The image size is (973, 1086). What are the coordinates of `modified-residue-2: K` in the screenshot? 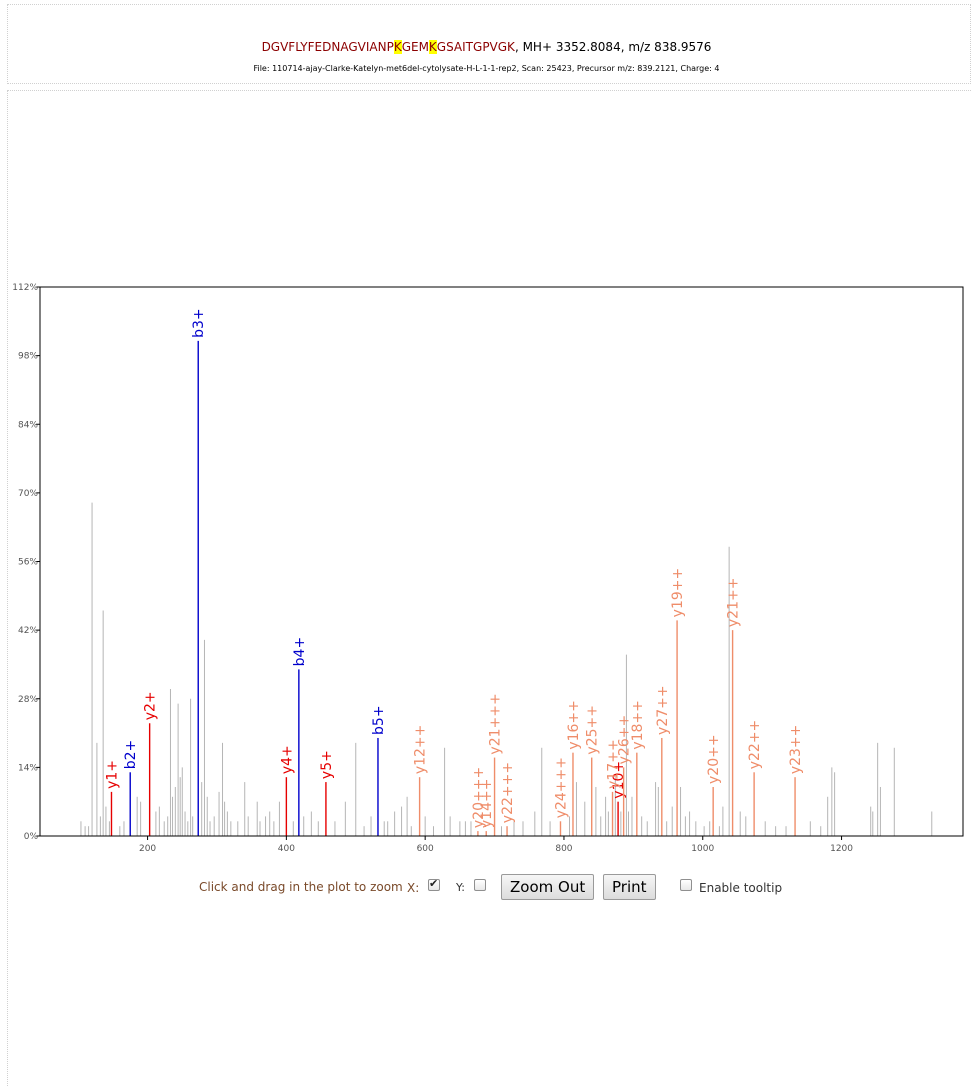 It's located at (432, 47).